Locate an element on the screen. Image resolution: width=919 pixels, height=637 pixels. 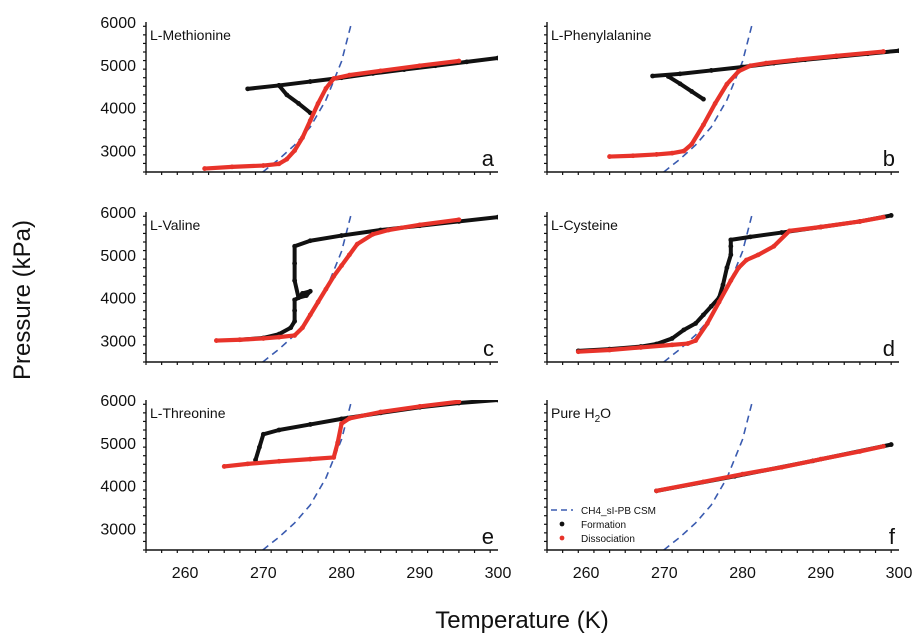
panel-letter: e is located at coordinates (488, 536).